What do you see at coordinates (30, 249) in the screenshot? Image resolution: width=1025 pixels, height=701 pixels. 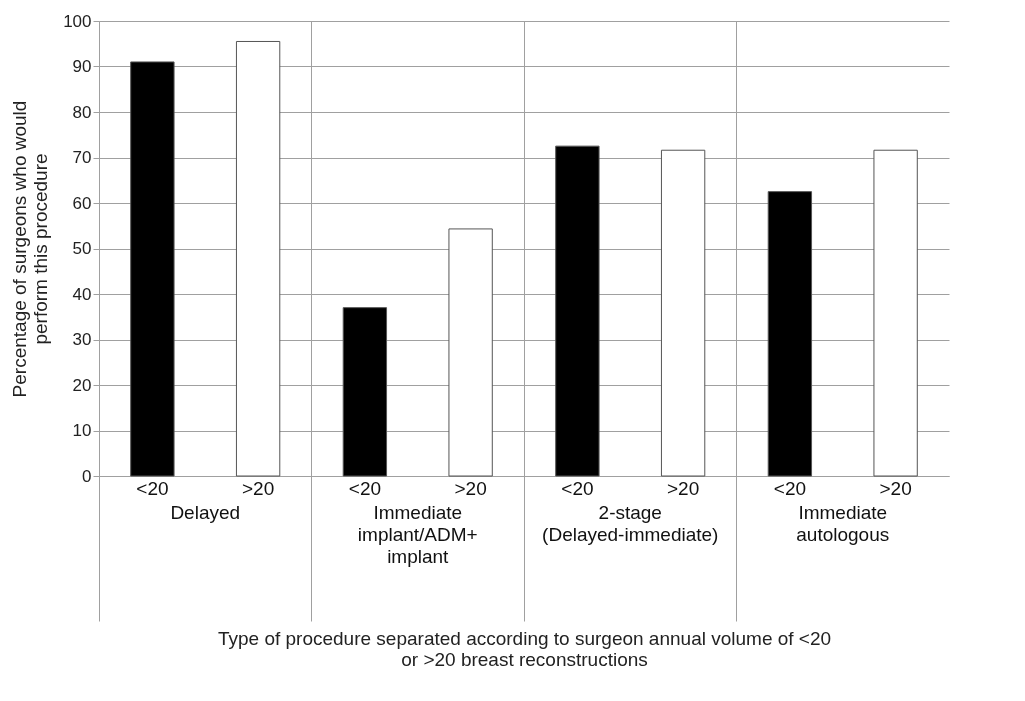 I see `y-axis-title: Percentage of surgeons who would perform this procedure` at bounding box center [30, 249].